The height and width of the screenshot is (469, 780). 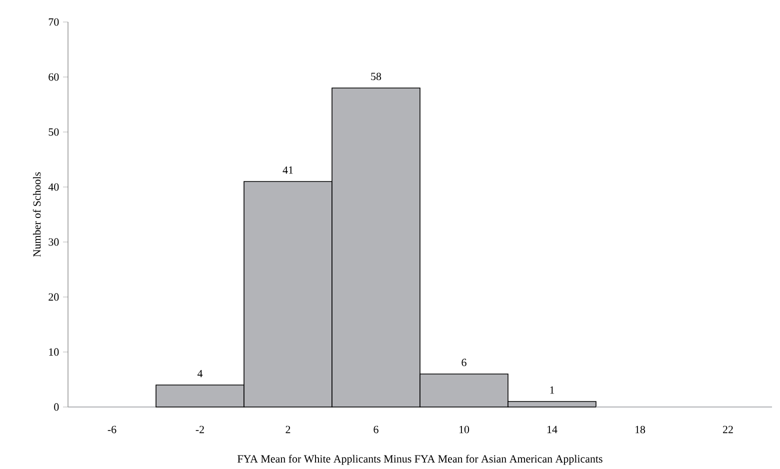 I want to click on data-label: 41, so click(x=287, y=170).